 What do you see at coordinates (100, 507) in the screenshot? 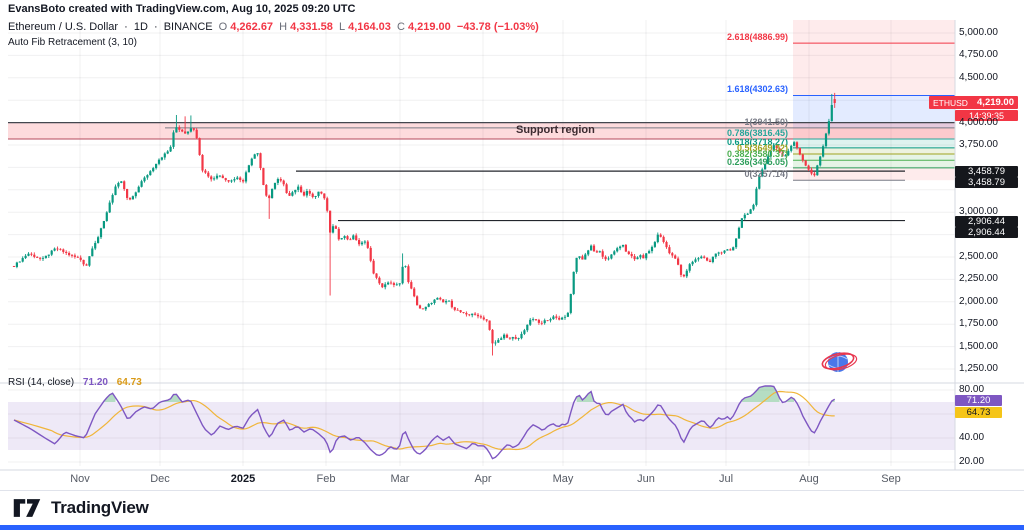
I see `brand-name: TradingView` at bounding box center [100, 507].